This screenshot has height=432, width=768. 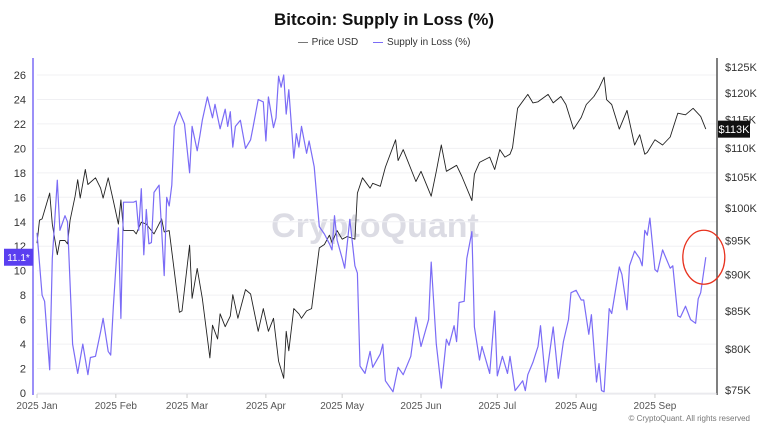 I want to click on y-left-tick-label: 26, so click(x=20, y=76).